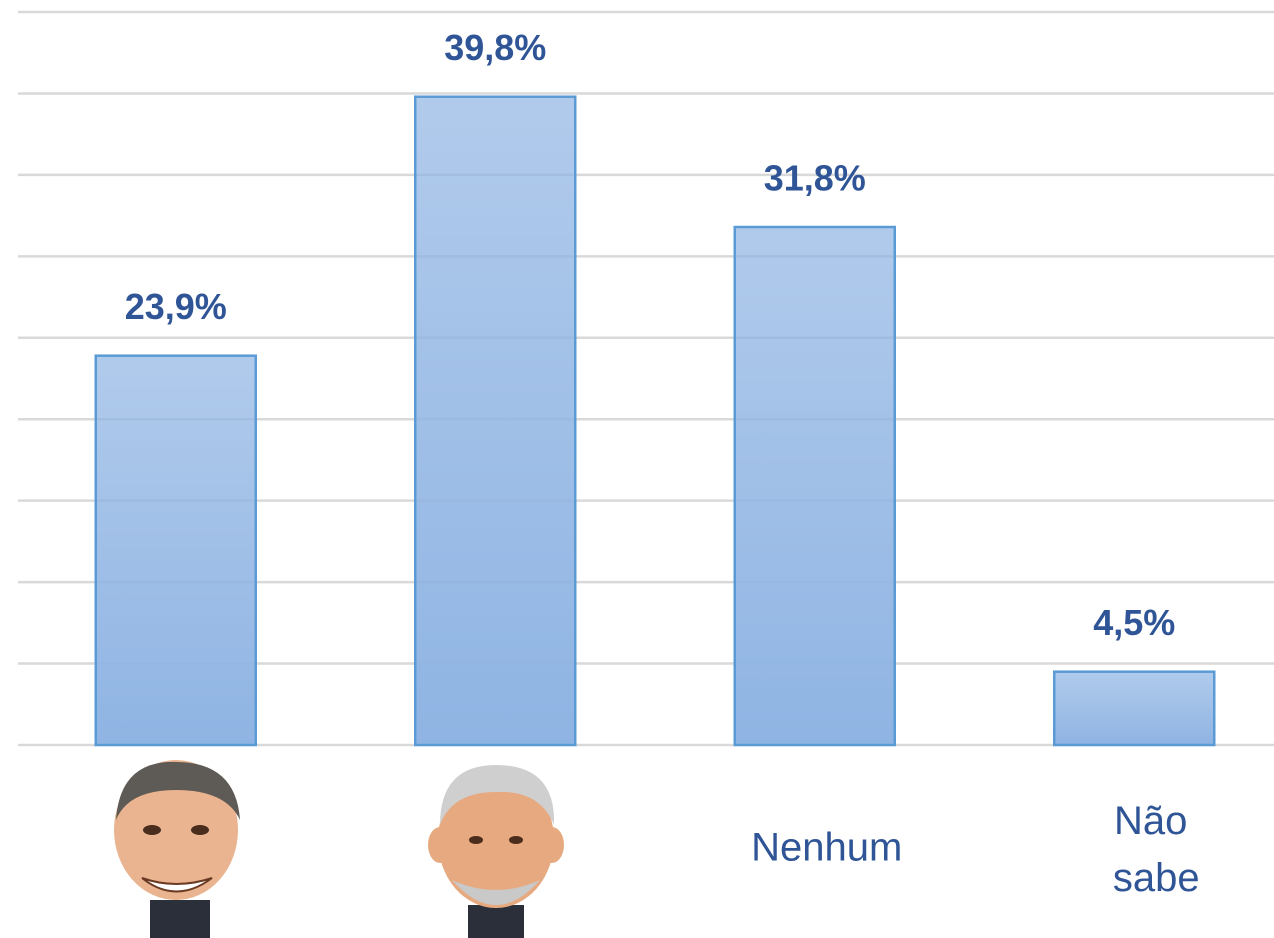  Describe the element at coordinates (1134, 622) in the screenshot. I see `value-label: 4,5%` at that location.